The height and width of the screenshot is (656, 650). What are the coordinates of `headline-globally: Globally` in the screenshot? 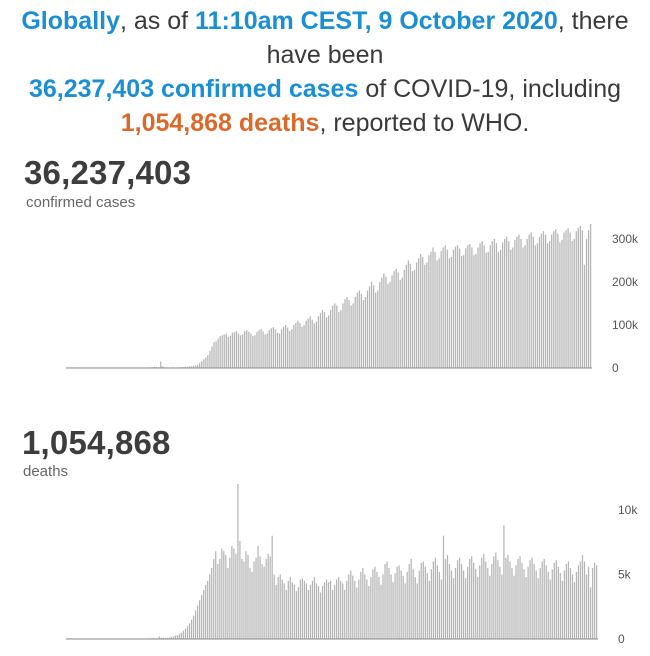 It's located at (70, 21).